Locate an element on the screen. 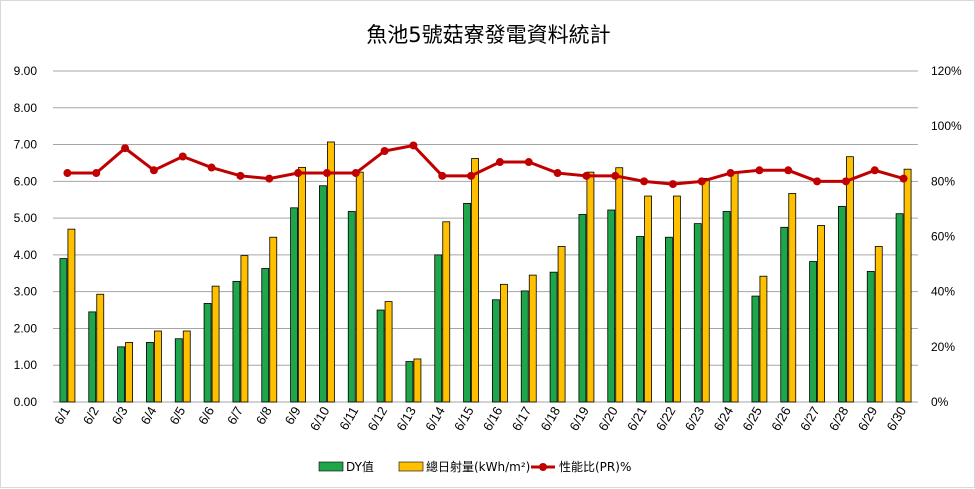  y2-tick-label: 40% is located at coordinates (943, 292).